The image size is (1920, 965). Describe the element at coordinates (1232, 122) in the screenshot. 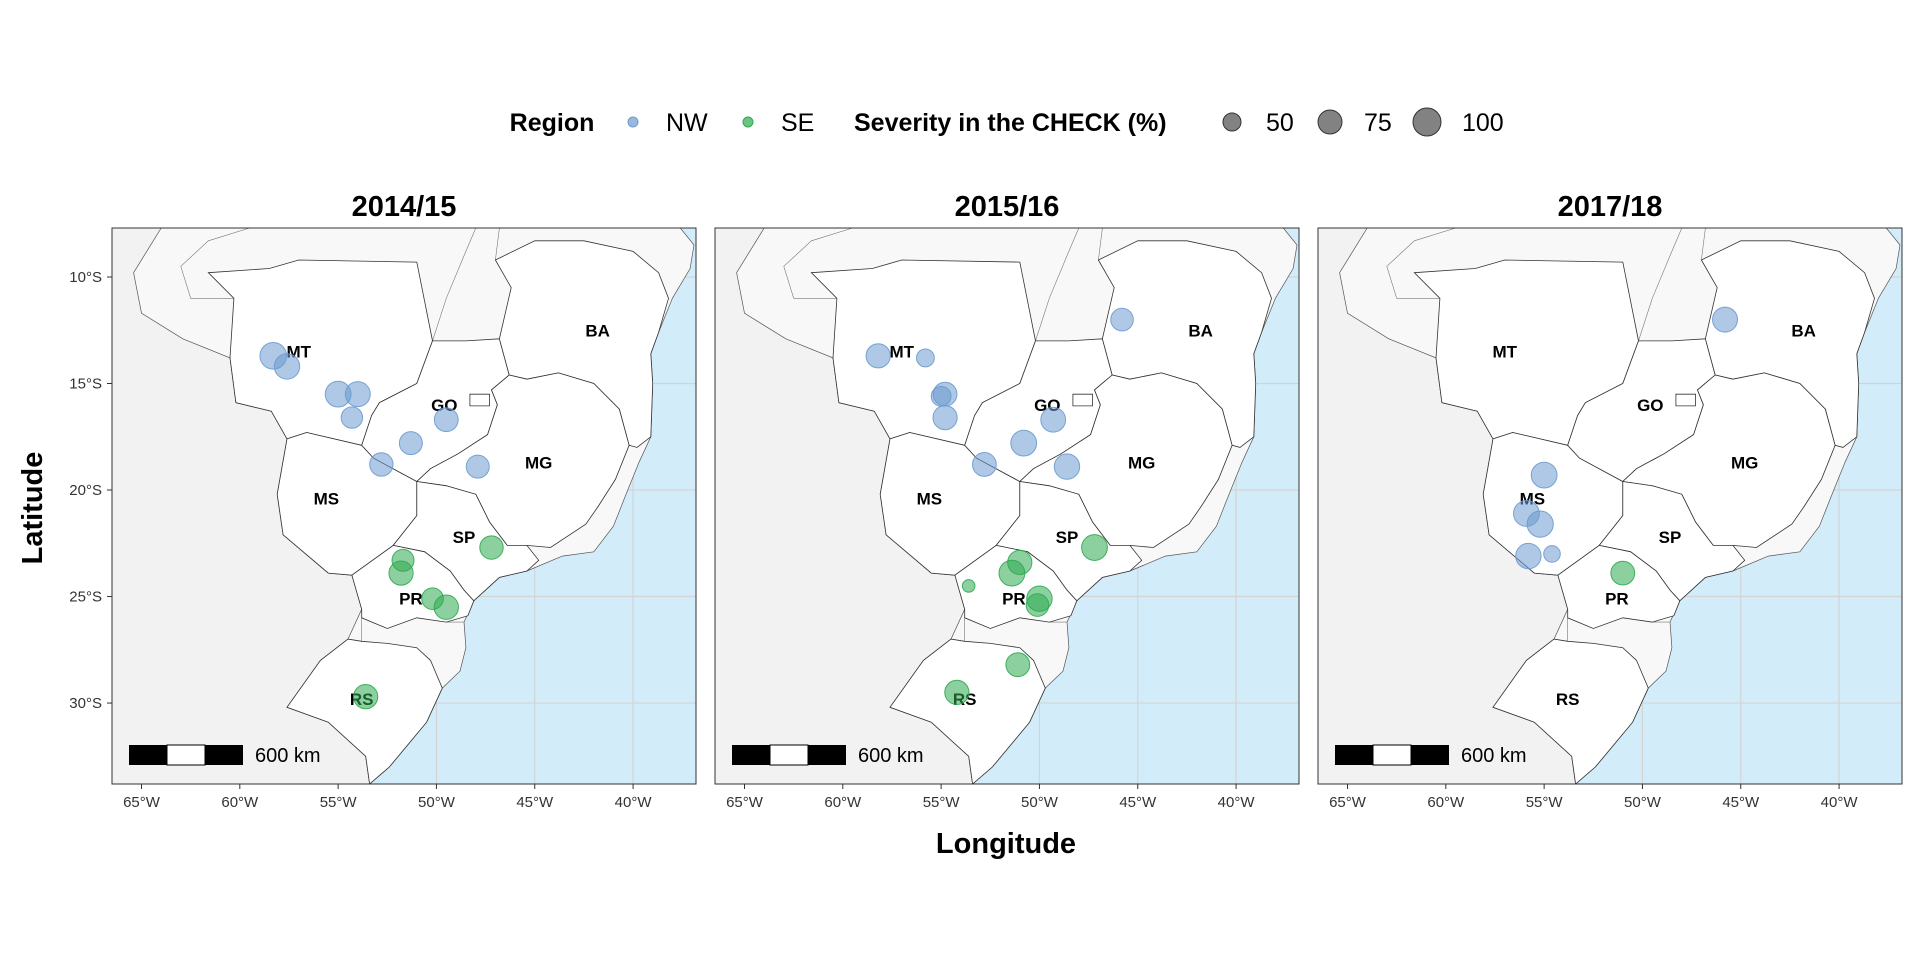

I see `legend-size-50-key` at that location.